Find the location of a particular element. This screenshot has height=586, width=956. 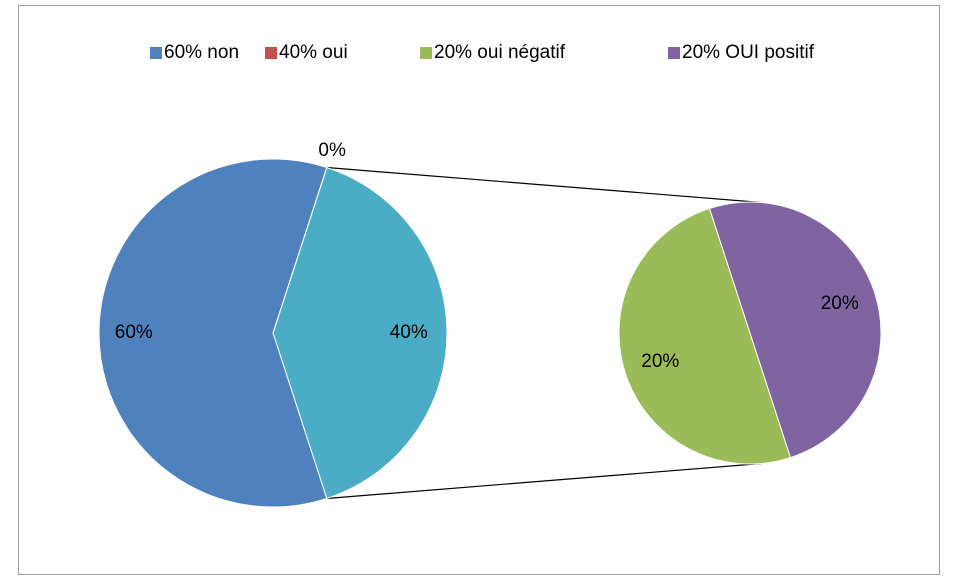

legend-label: 40% oui is located at coordinates (313, 52).